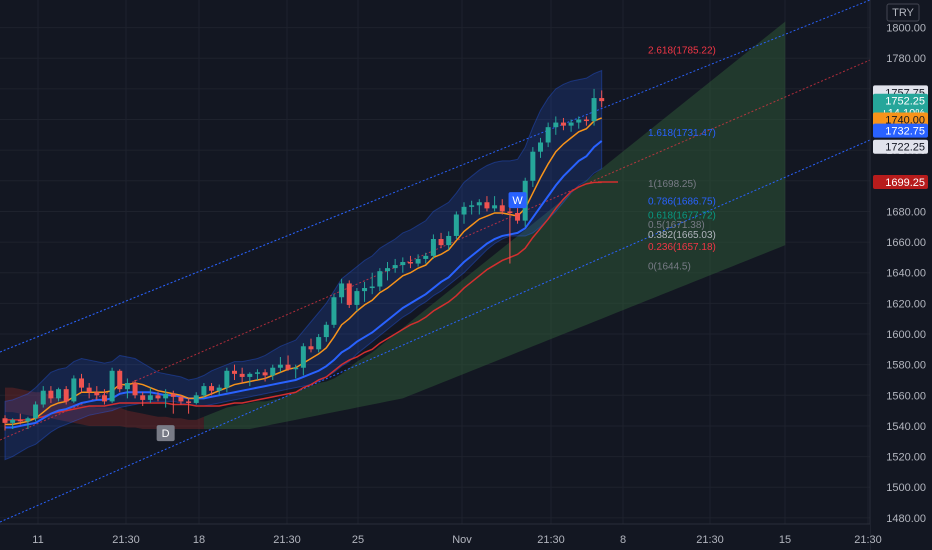 The image size is (932, 550). I want to click on time-tick-label: 15, so click(785, 540).